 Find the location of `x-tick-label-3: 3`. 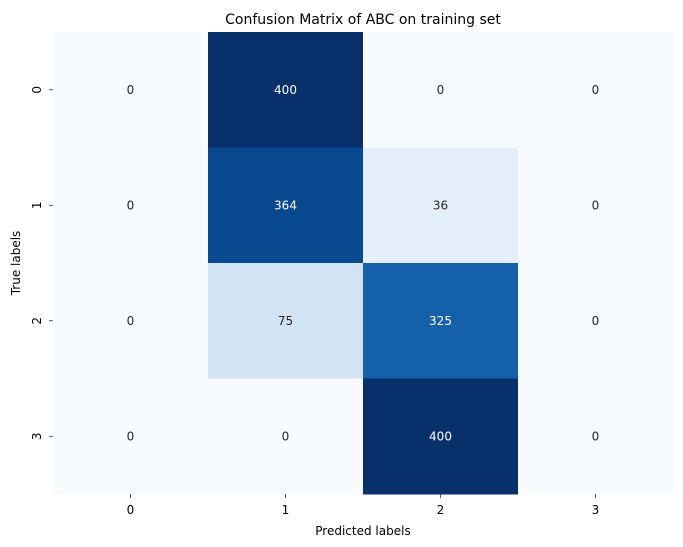

x-tick-label-3: 3 is located at coordinates (596, 510).